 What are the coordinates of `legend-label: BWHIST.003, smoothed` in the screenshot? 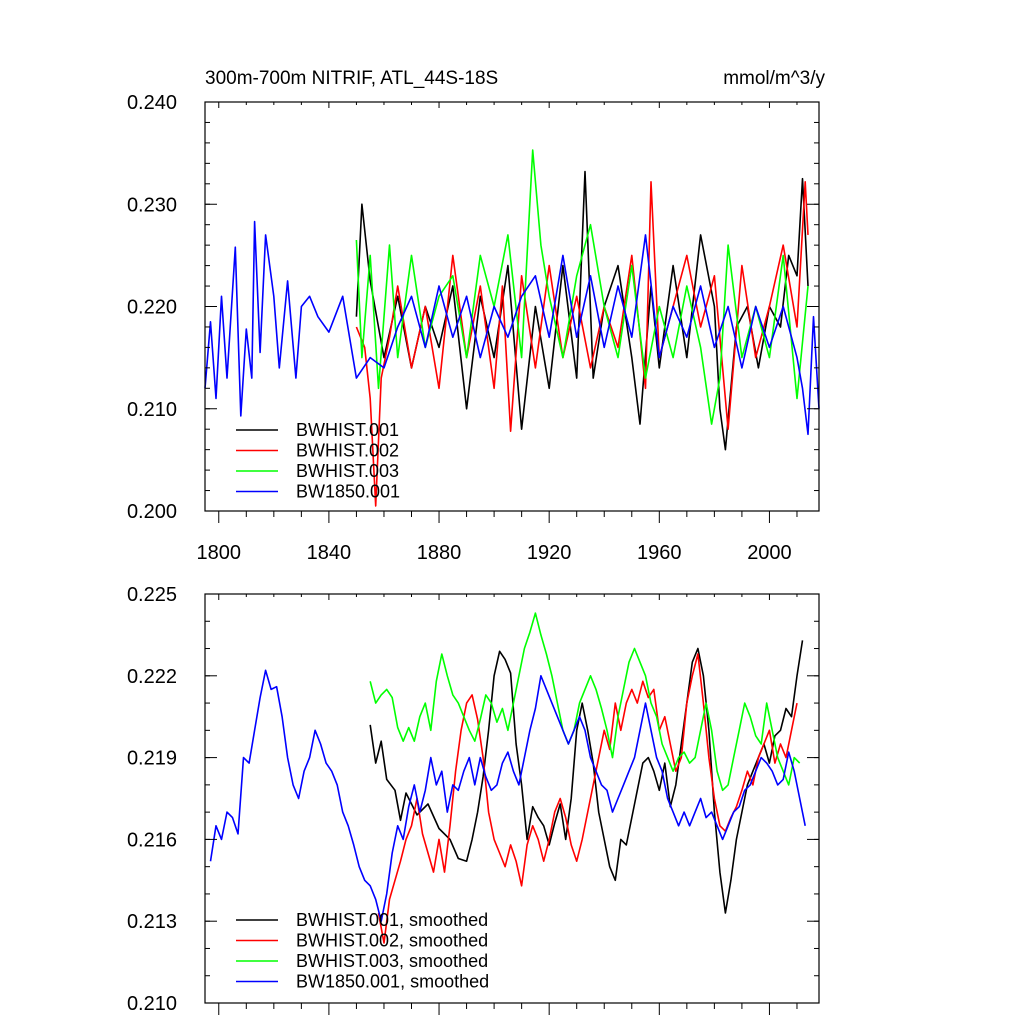 It's located at (392, 961).